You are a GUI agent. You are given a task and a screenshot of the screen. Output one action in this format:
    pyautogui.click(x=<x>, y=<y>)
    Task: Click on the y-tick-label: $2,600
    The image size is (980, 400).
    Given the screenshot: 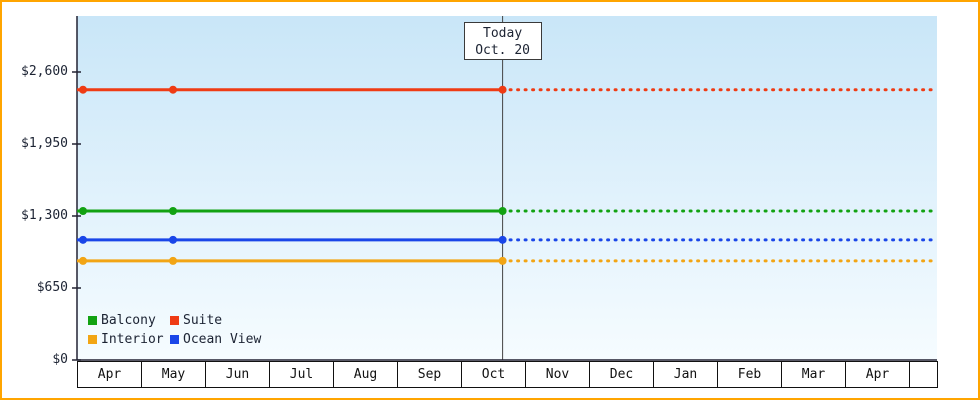 What is the action you would take?
    pyautogui.click(x=44, y=71)
    